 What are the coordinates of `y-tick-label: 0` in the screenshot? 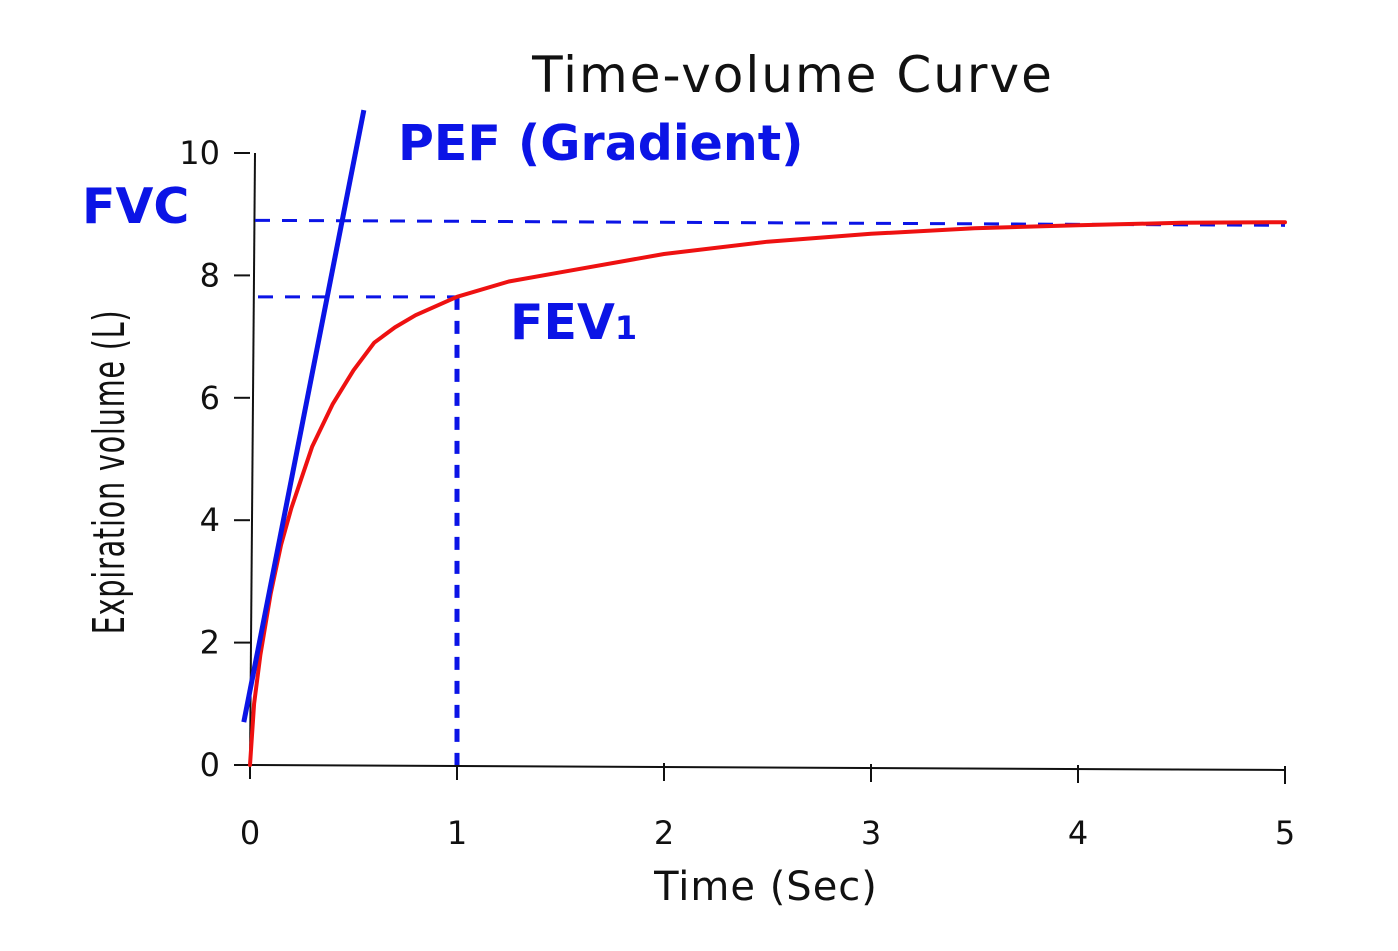 It's located at (210, 765).